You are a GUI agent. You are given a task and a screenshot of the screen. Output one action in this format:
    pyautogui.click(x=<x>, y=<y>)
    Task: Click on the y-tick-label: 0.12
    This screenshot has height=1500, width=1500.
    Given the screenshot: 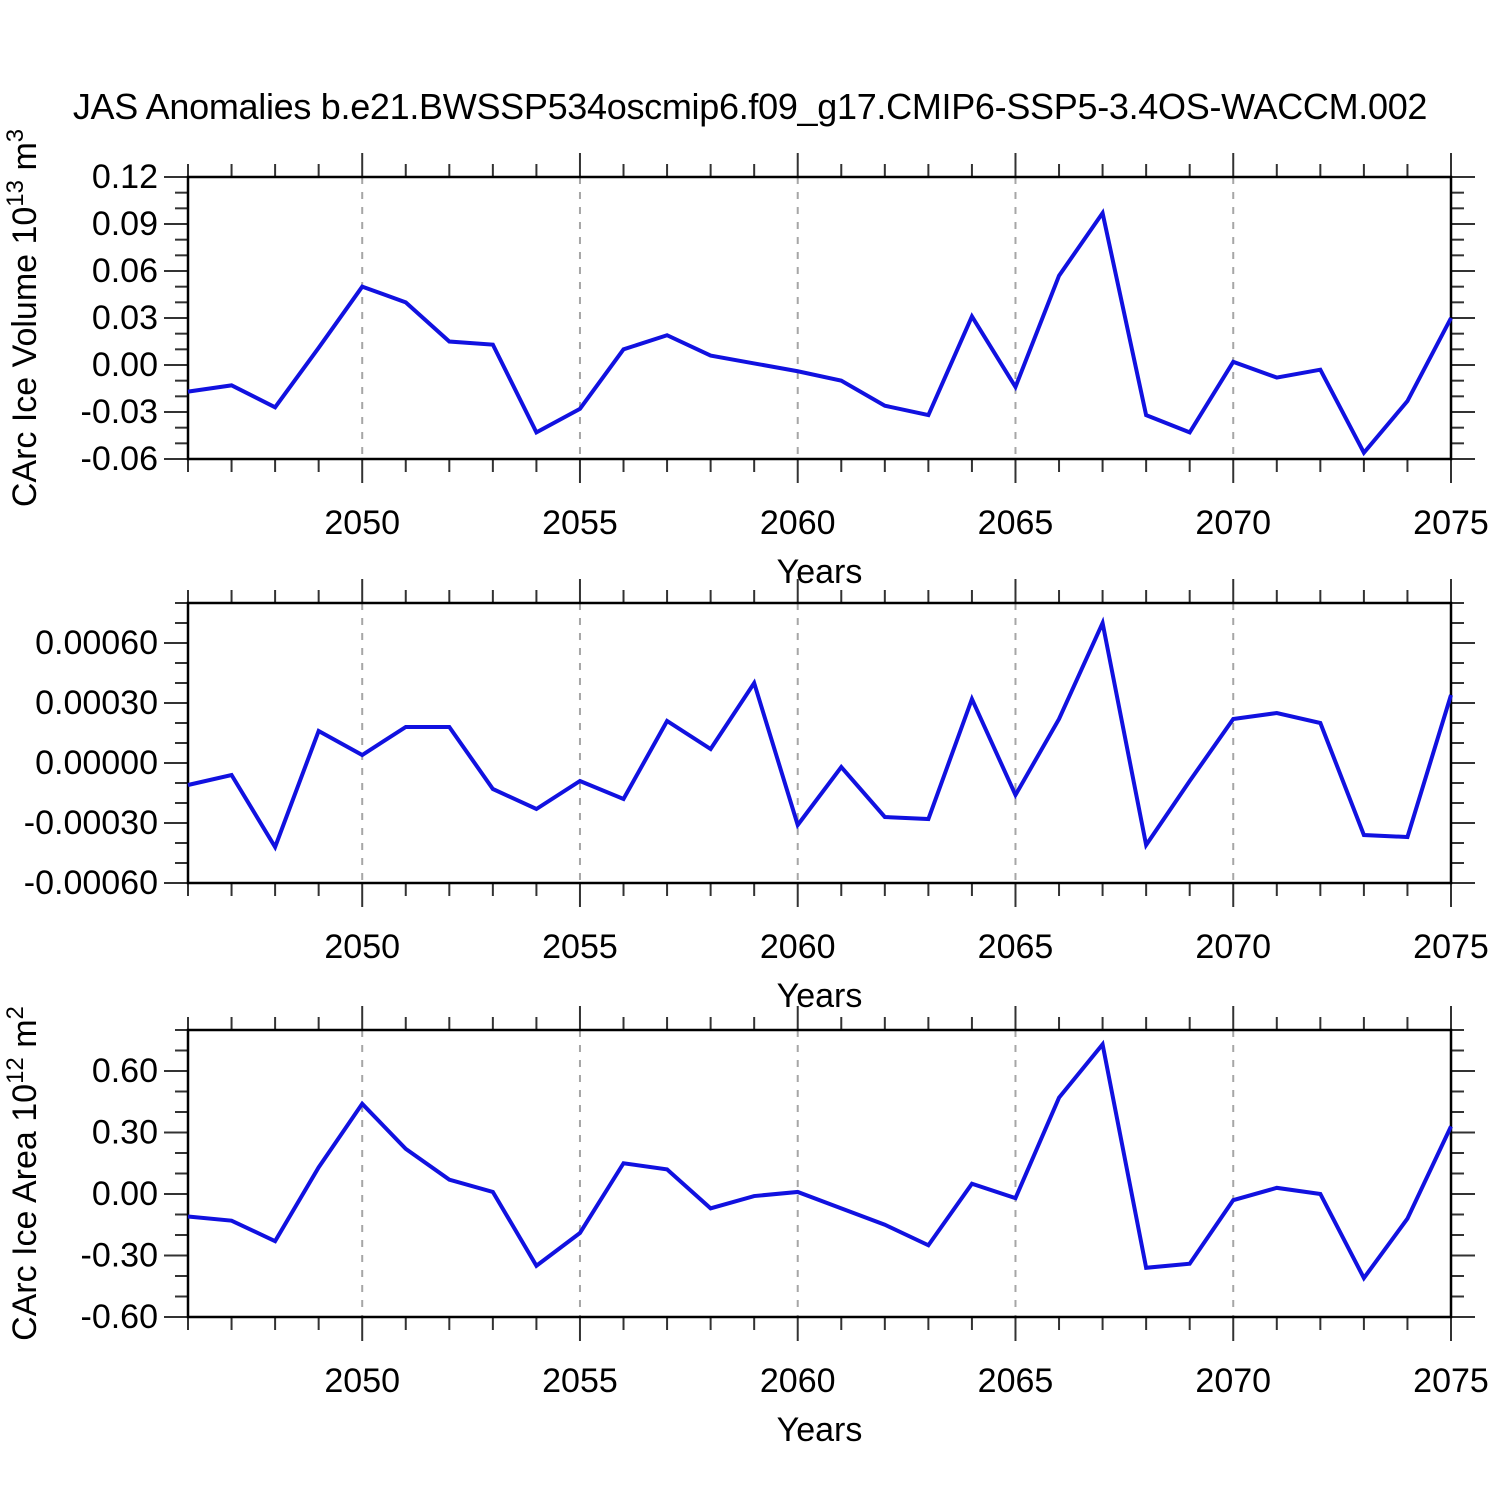 What is the action you would take?
    pyautogui.click(x=125, y=177)
    